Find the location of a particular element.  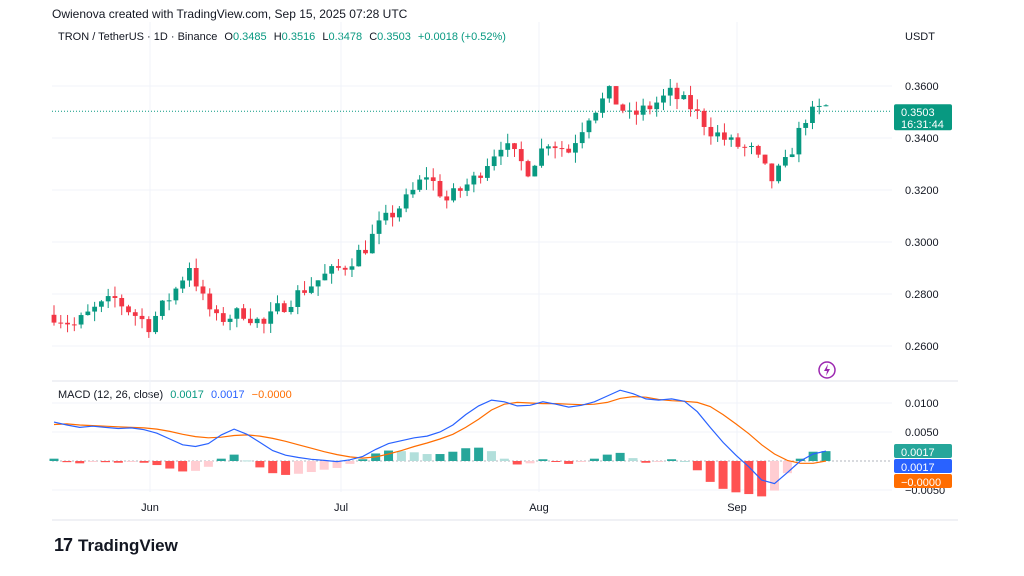

lightning-icon-bolt is located at coordinates (827, 370).